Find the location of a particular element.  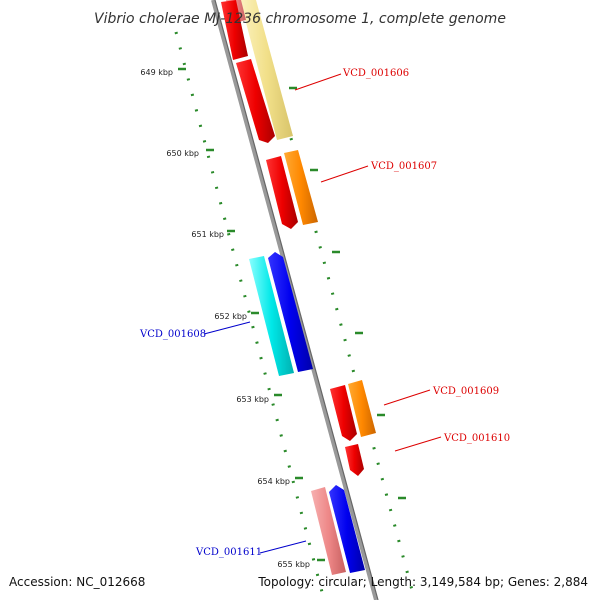

tick-label: 655 kbp is located at coordinates (293, 564).